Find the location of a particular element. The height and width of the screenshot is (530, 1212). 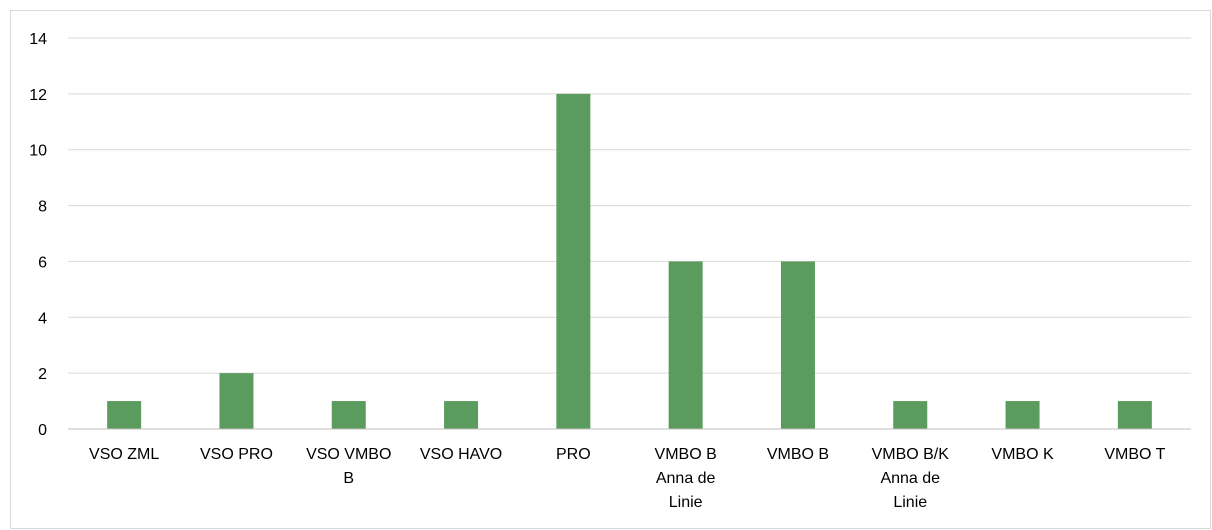

x-tick-label: VSO HAVO is located at coordinates (461, 454).